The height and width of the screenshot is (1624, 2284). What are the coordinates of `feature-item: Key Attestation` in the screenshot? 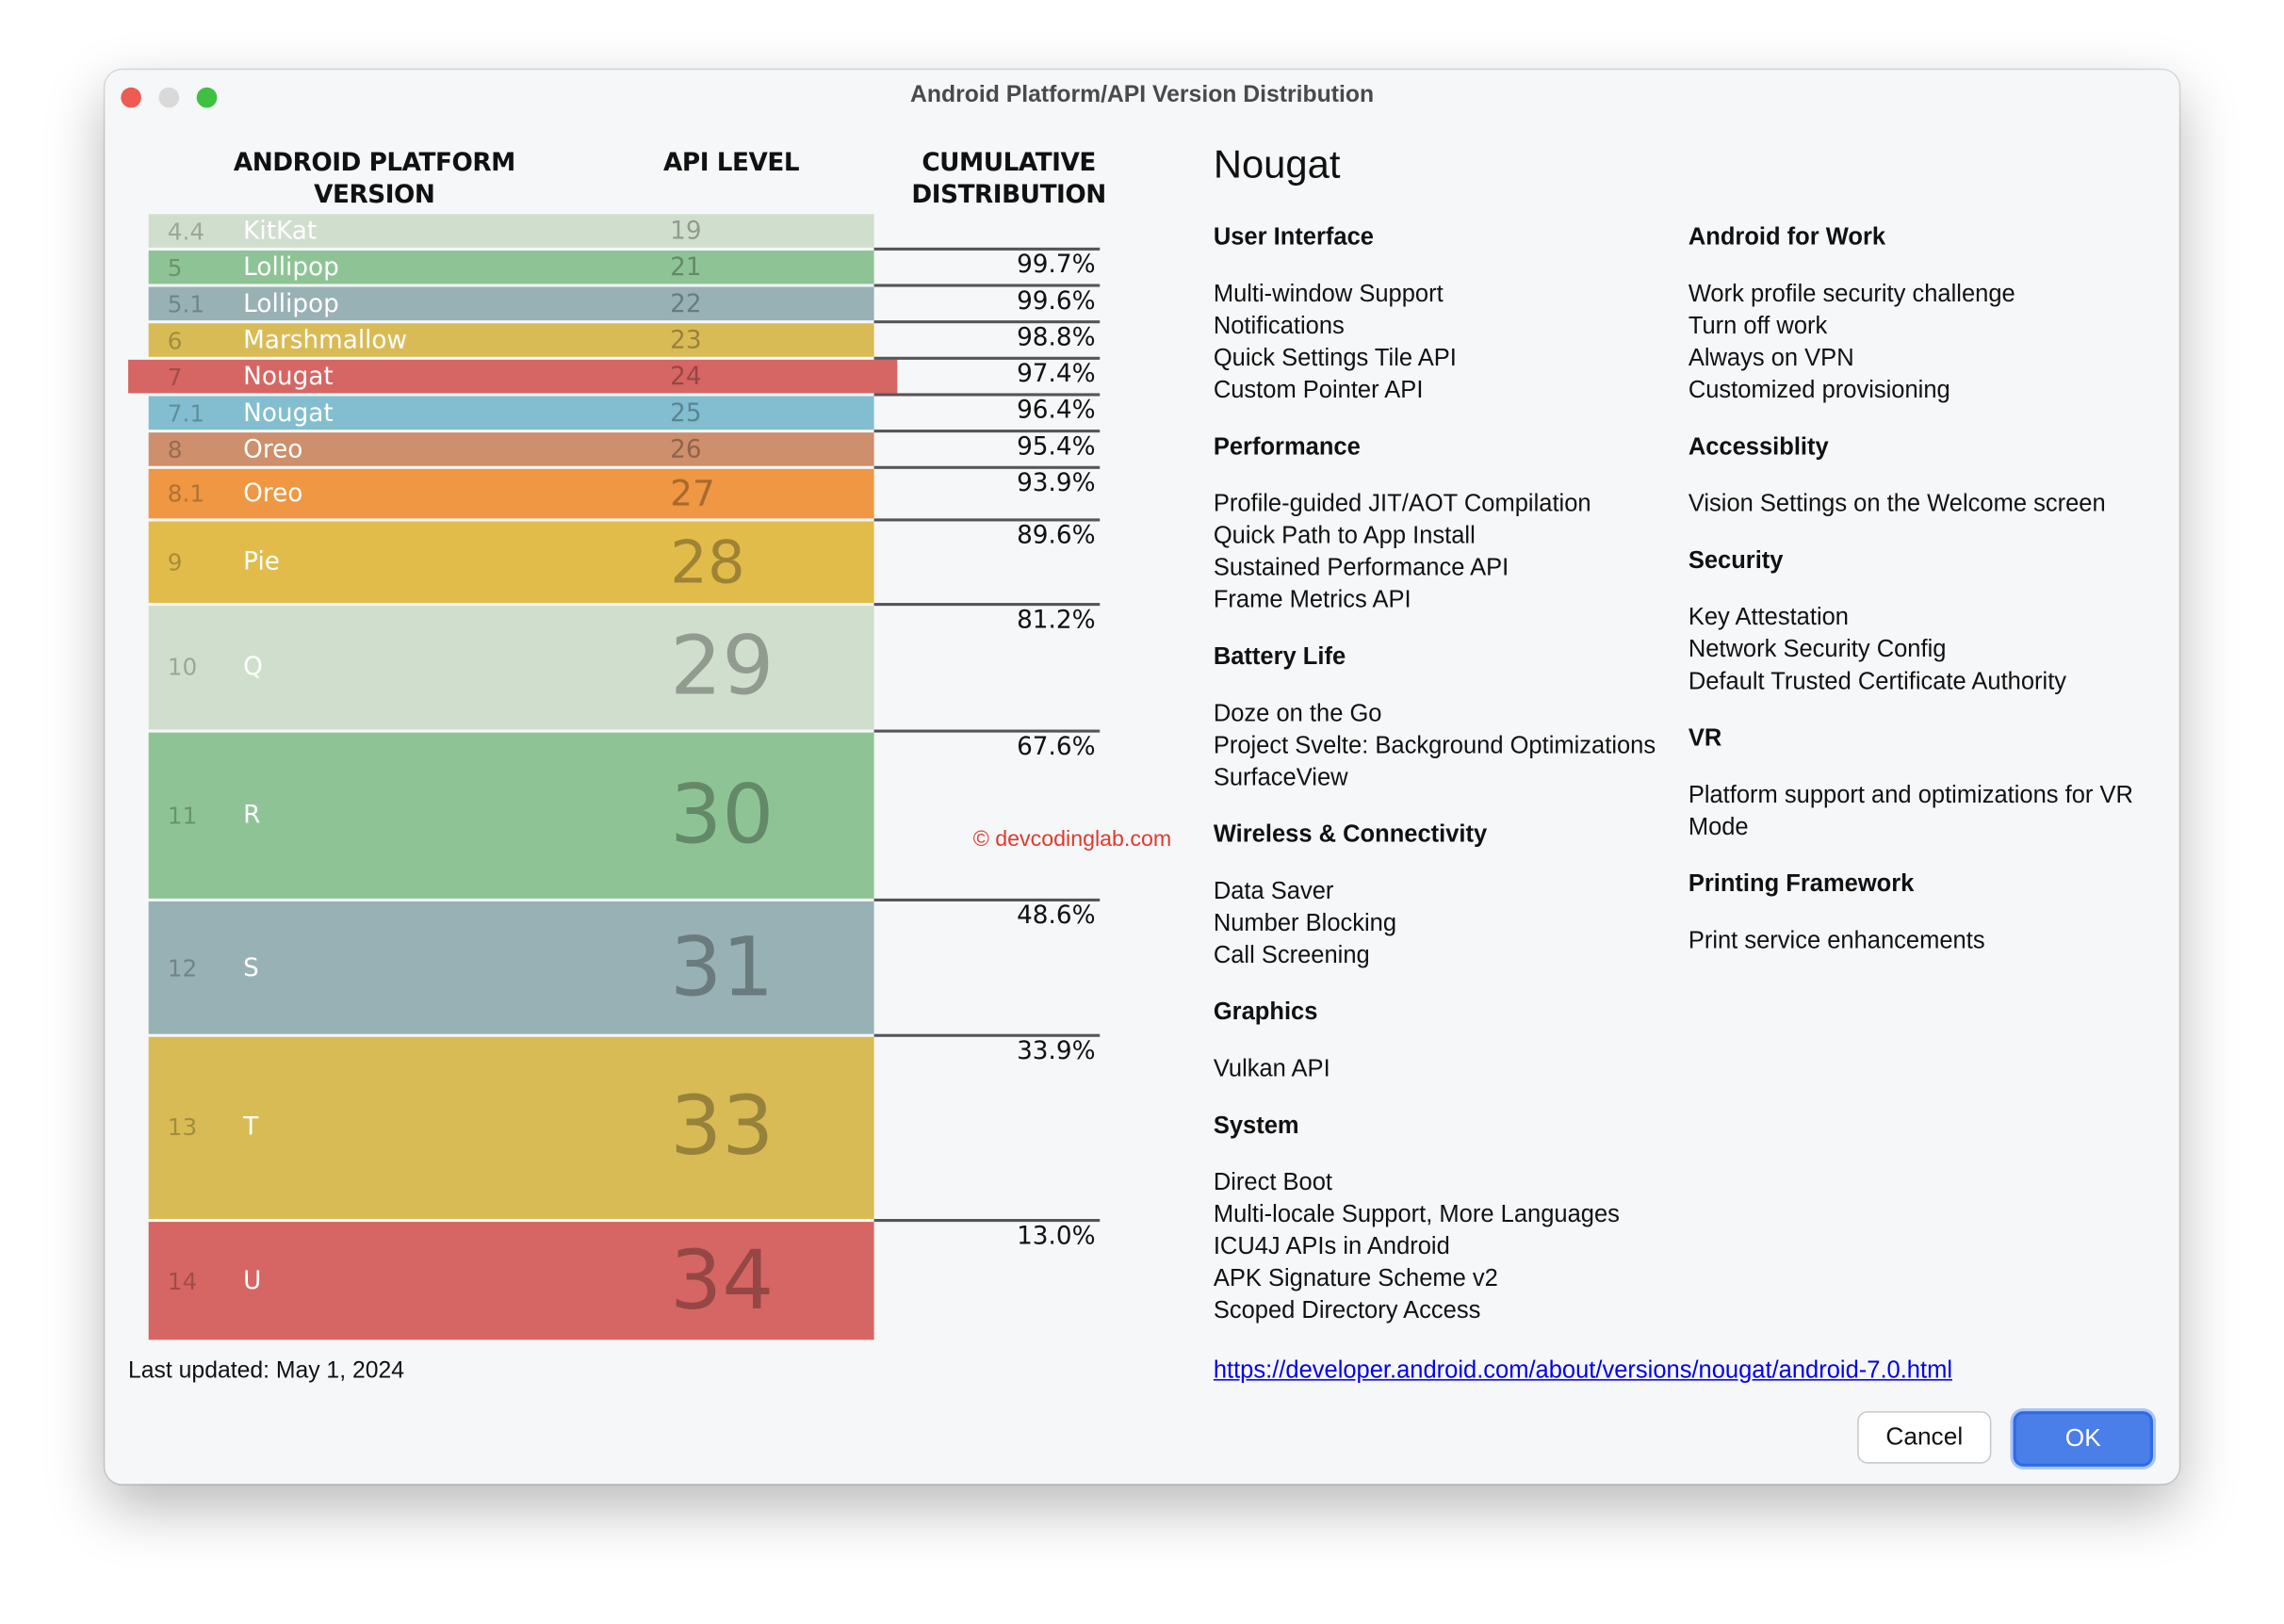 It's located at (1768, 617).